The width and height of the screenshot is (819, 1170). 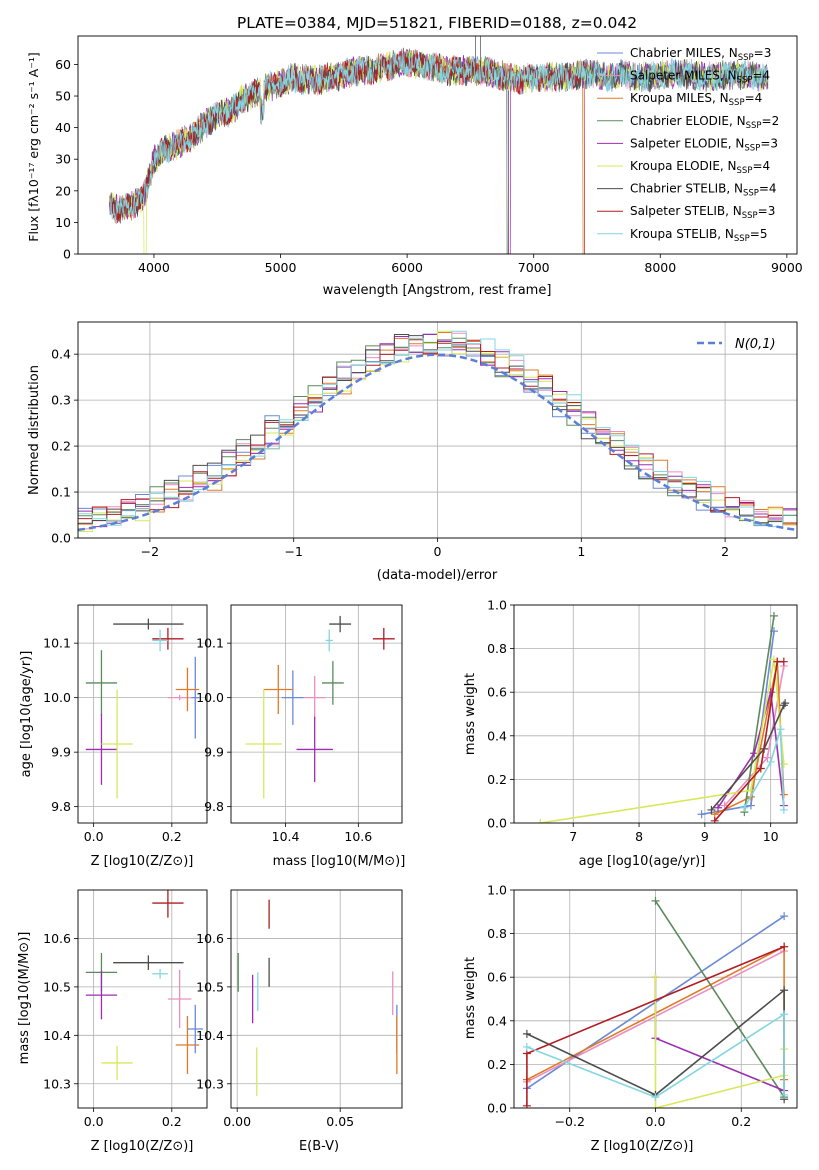 What do you see at coordinates (705, 836) in the screenshot?
I see `x-tick-label: 9` at bounding box center [705, 836].